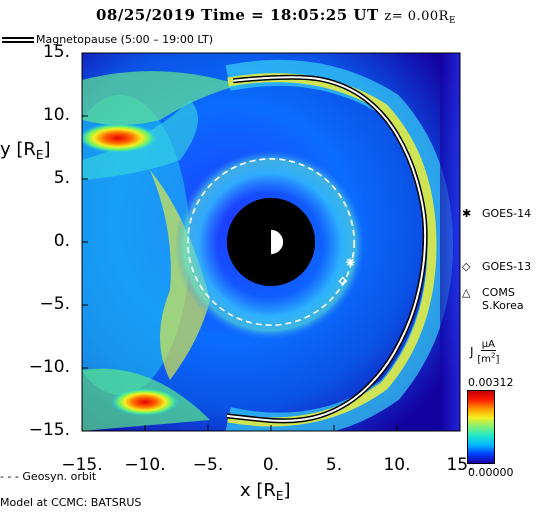  I want to click on title-z: z= 0.00RE, so click(420, 17).